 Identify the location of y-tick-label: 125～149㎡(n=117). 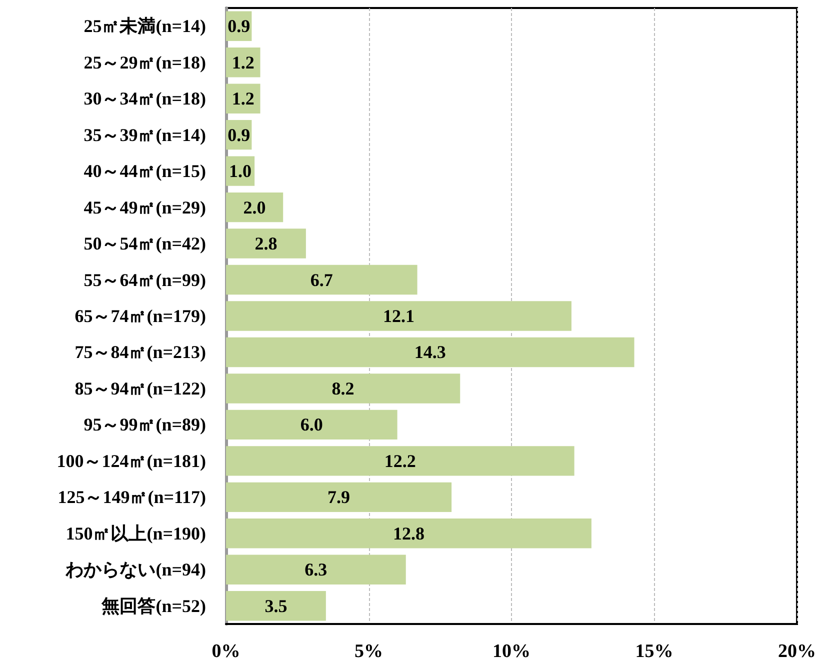
(132, 497).